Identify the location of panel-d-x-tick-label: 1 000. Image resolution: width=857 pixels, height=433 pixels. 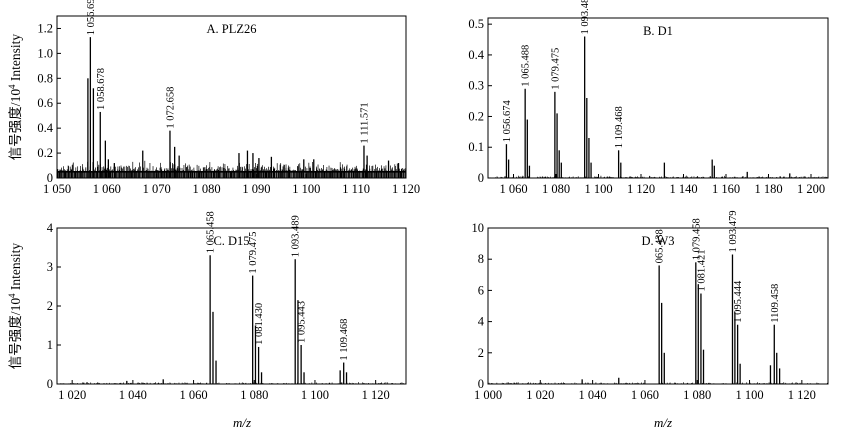
(488, 395).